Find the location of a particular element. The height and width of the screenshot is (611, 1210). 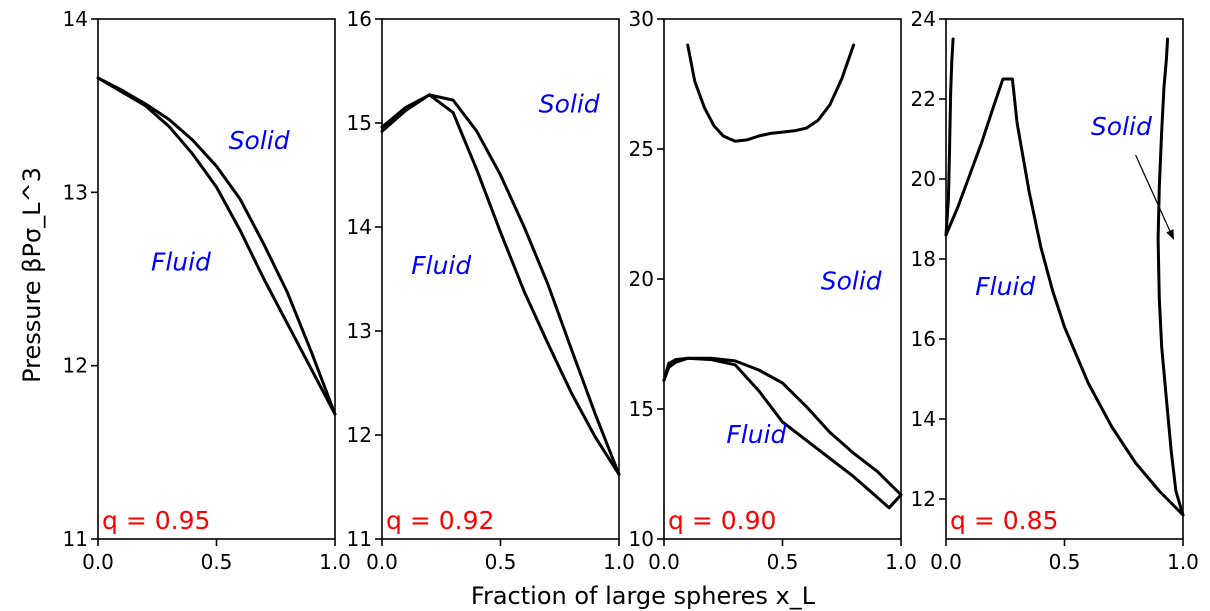

y-tick-label: 25 is located at coordinates (641, 149).